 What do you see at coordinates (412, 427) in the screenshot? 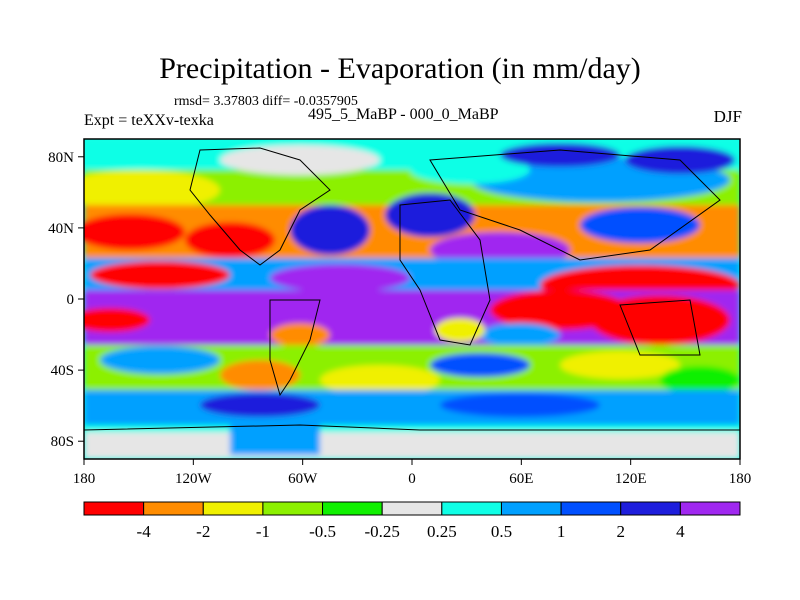
I see `antarctica-outline` at bounding box center [412, 427].